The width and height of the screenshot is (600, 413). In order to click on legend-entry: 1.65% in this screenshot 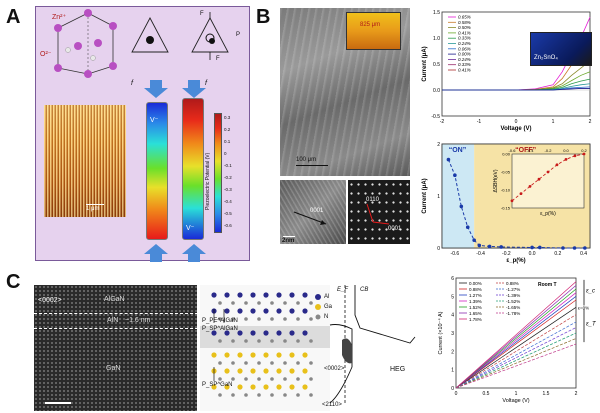, I will do `click(475, 313)`.